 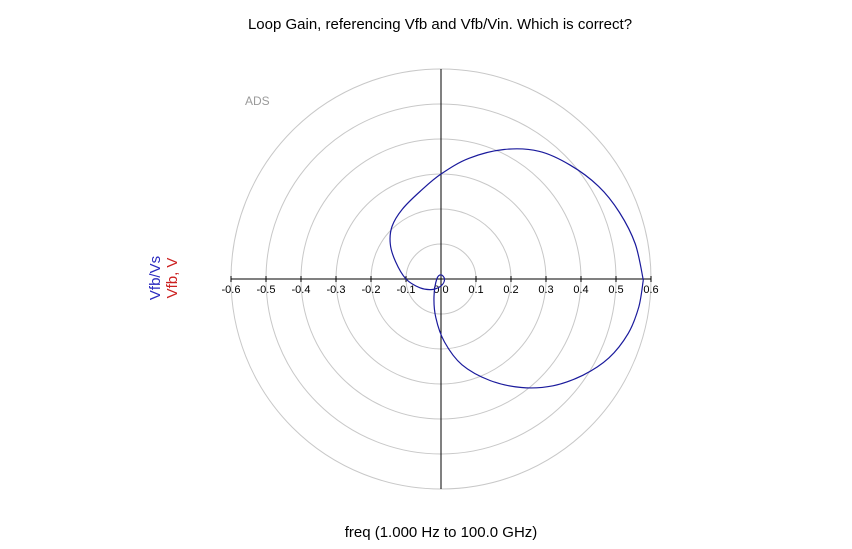 I want to click on ads-watermark: ADS, so click(x=257, y=101).